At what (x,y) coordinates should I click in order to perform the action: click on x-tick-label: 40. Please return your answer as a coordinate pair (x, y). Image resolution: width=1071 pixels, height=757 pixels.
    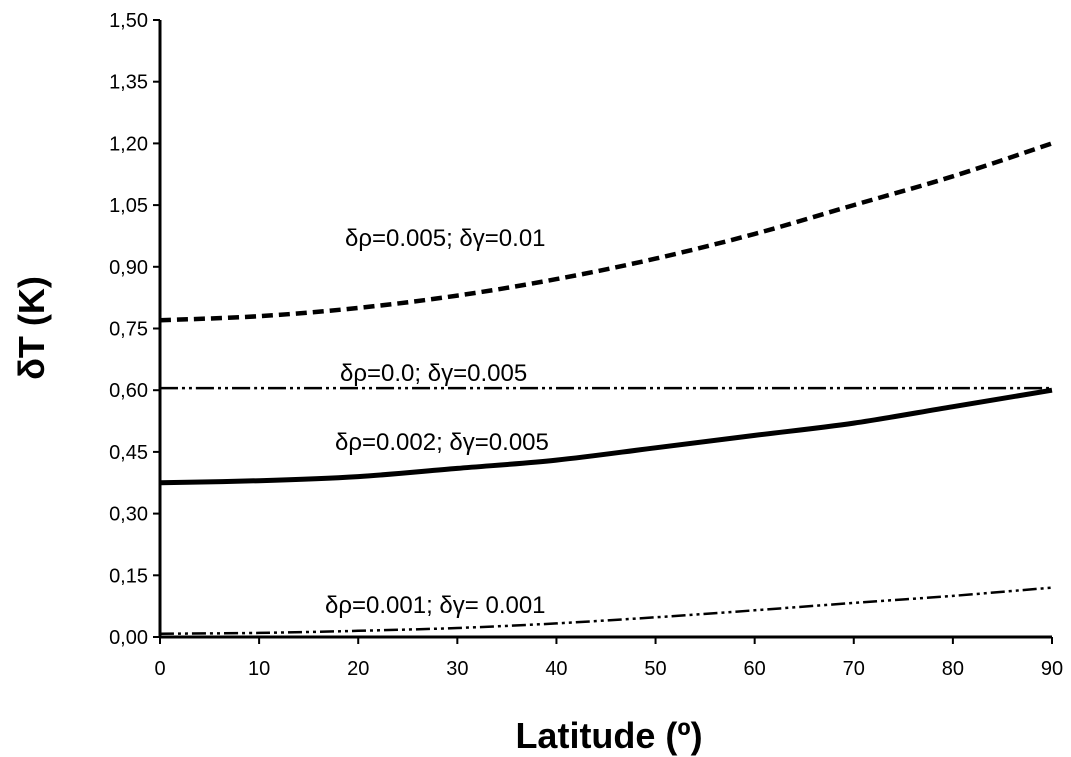
    Looking at the image, I should click on (556, 669).